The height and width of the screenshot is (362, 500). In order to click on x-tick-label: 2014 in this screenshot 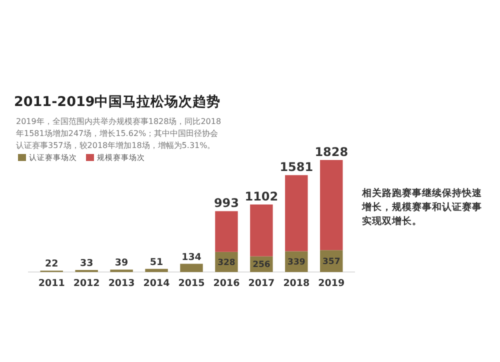, I will do `click(156, 283)`.